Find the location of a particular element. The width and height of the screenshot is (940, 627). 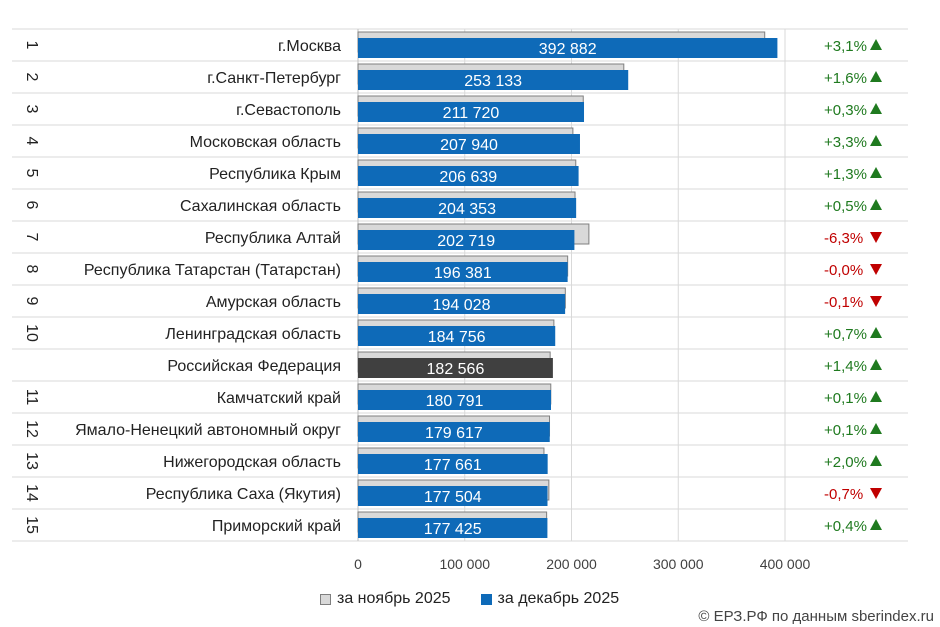

rank-label: 8 is located at coordinates (31, 269).